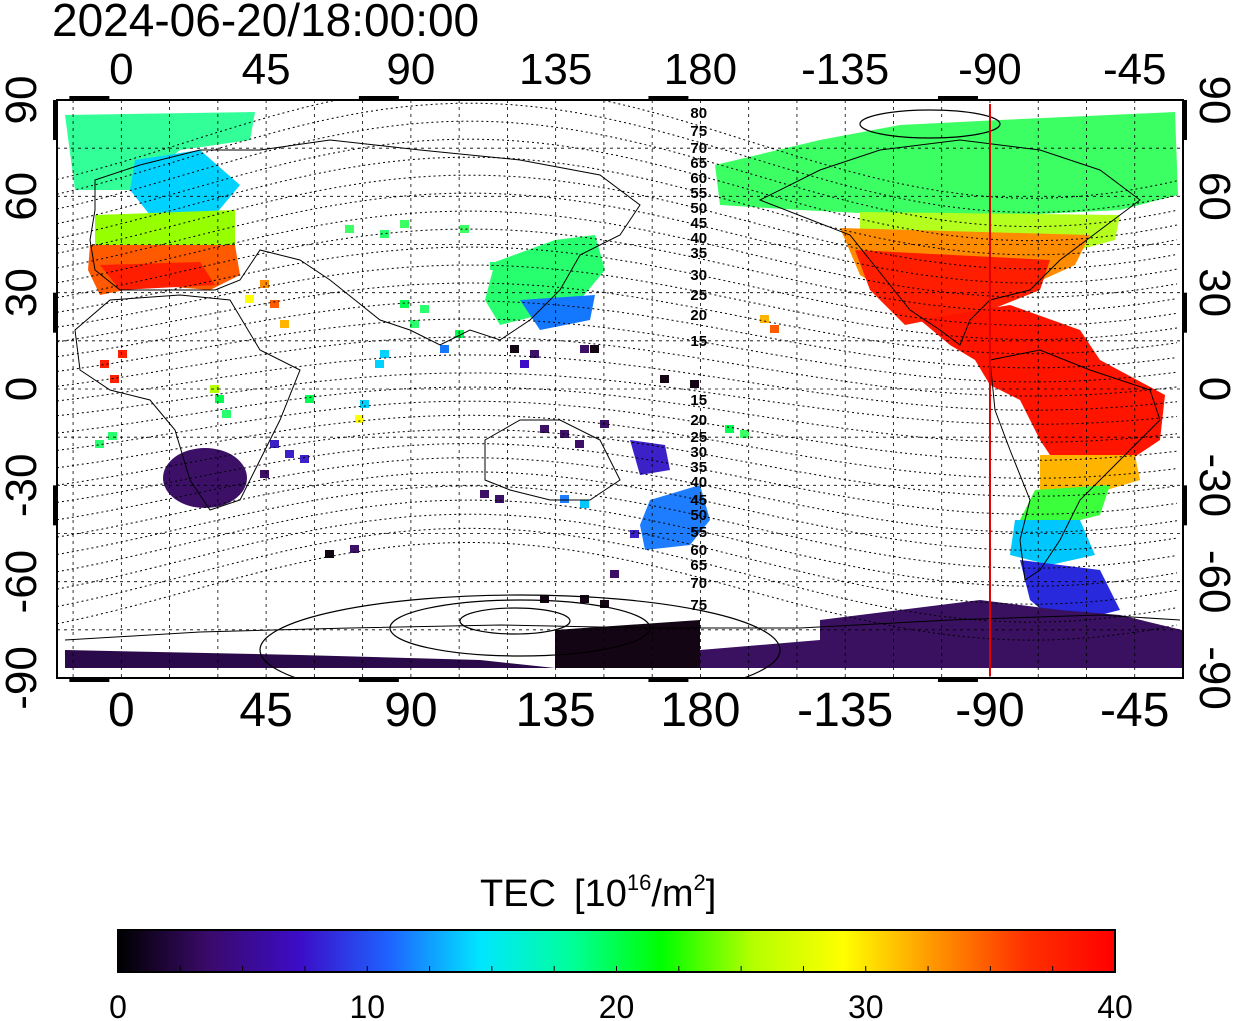 Image resolution: width=1235 pixels, height=1021 pixels. What do you see at coordinates (616, 951) in the screenshot?
I see `colorbar-ramp` at bounding box center [616, 951].